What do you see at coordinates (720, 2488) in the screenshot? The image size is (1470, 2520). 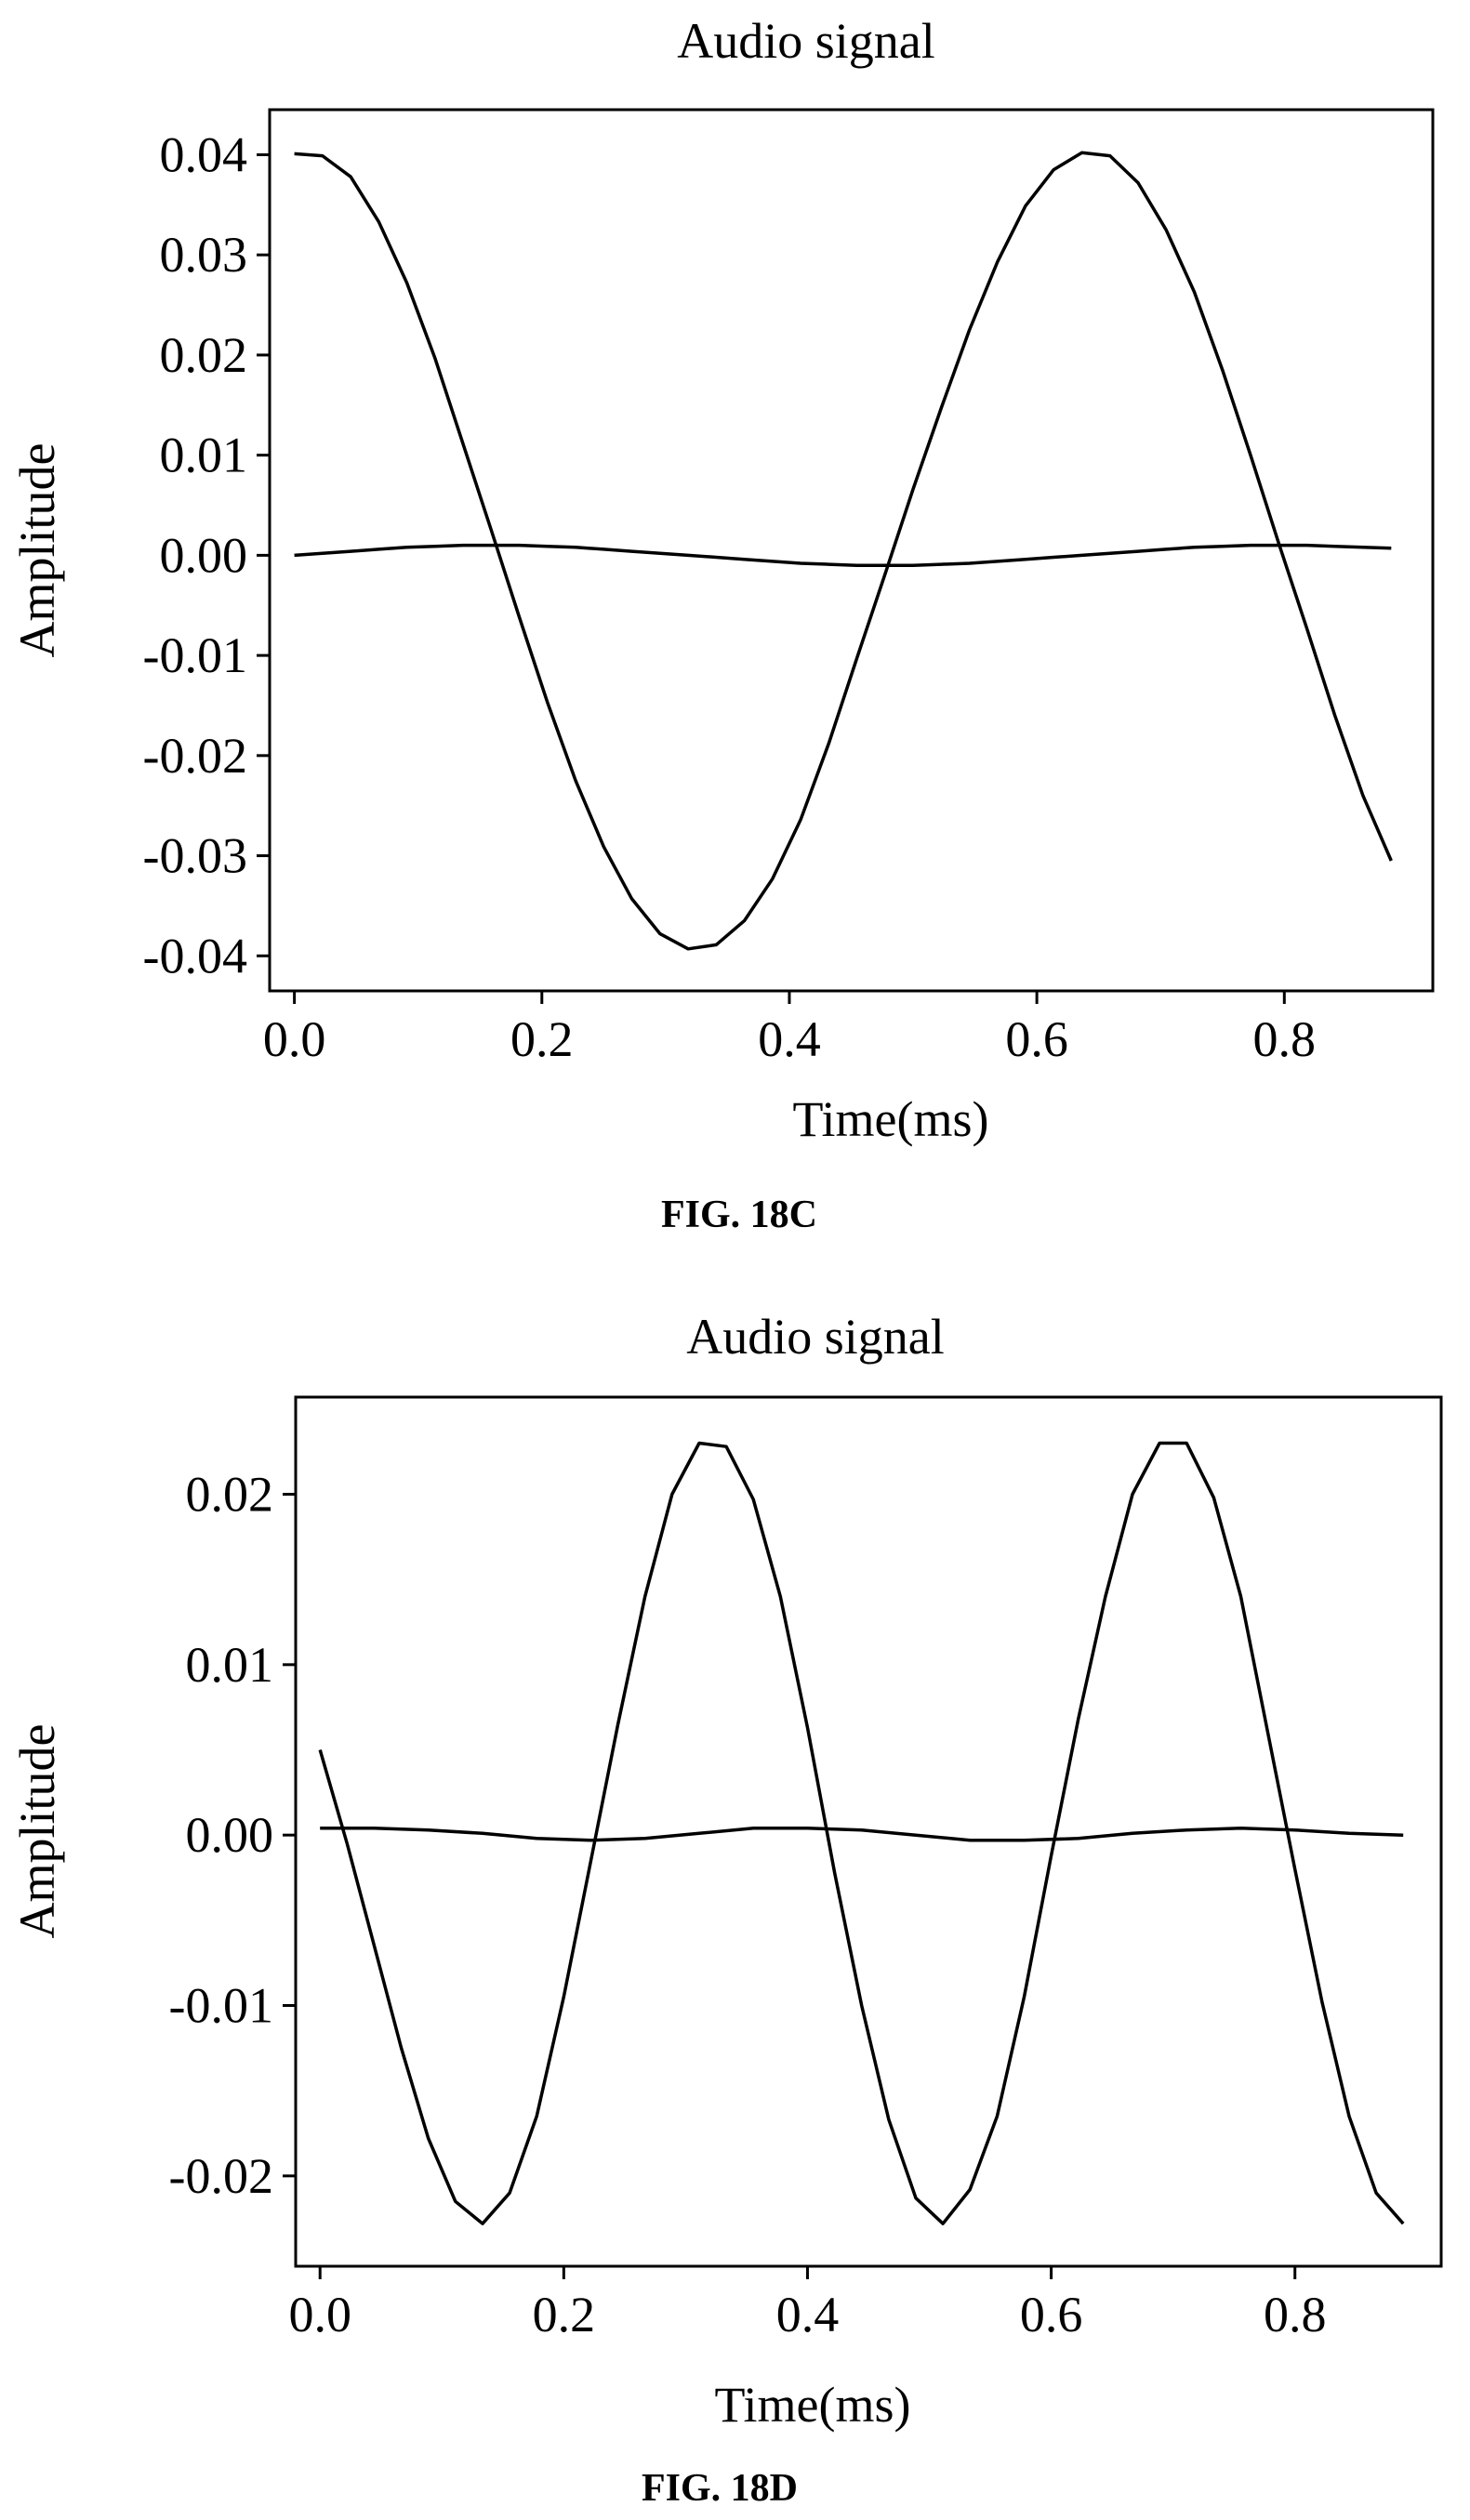 I see `figure-caption: FIG. 18D` at bounding box center [720, 2488].